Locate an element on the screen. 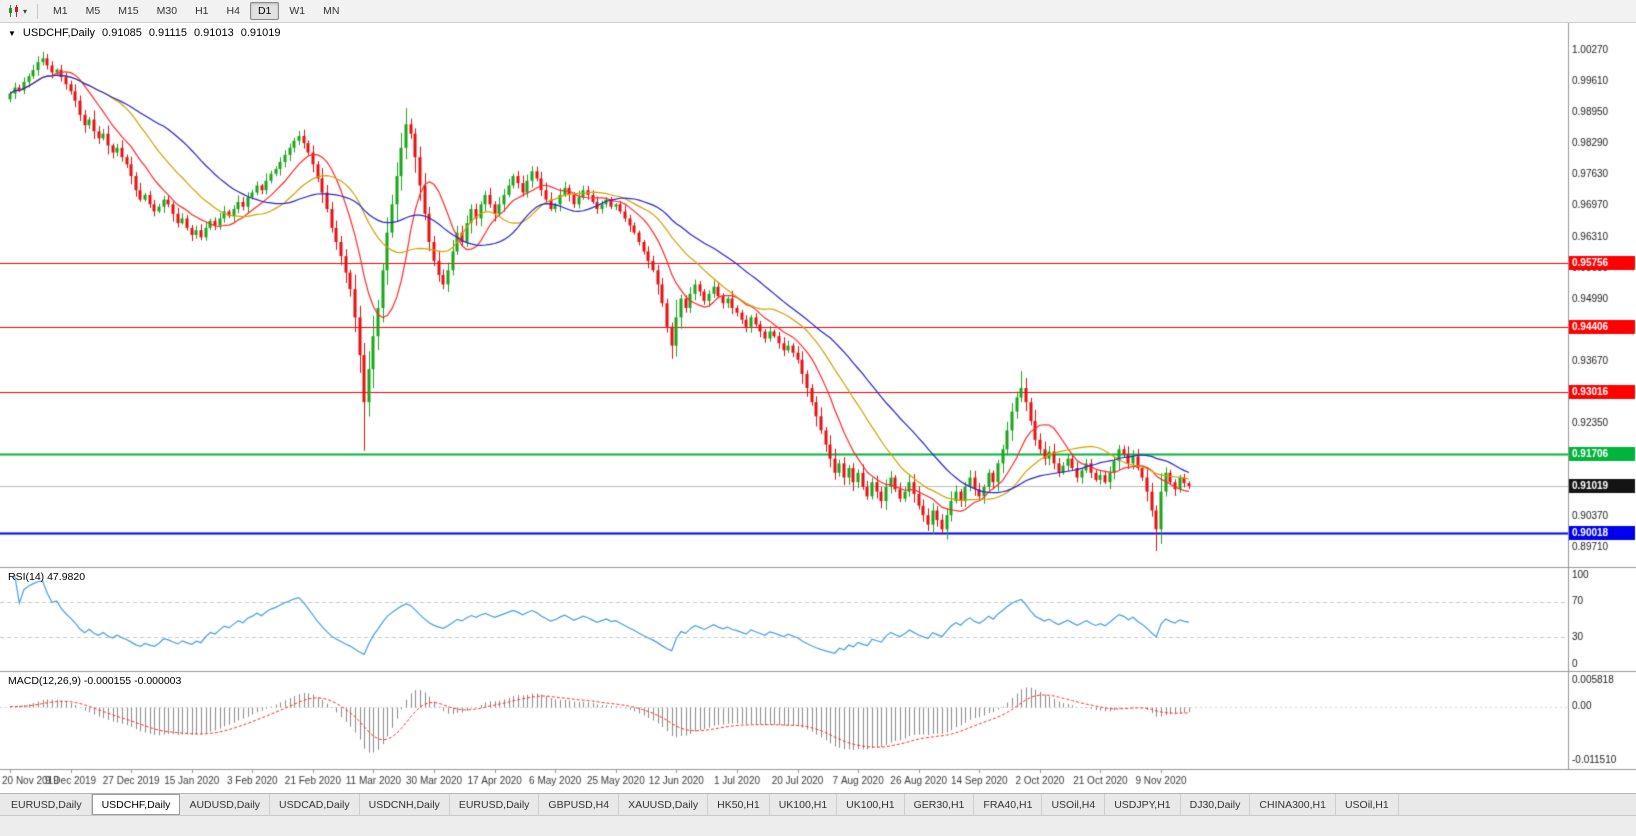 The height and width of the screenshot is (836, 1636). status-bar is located at coordinates (818, 825).